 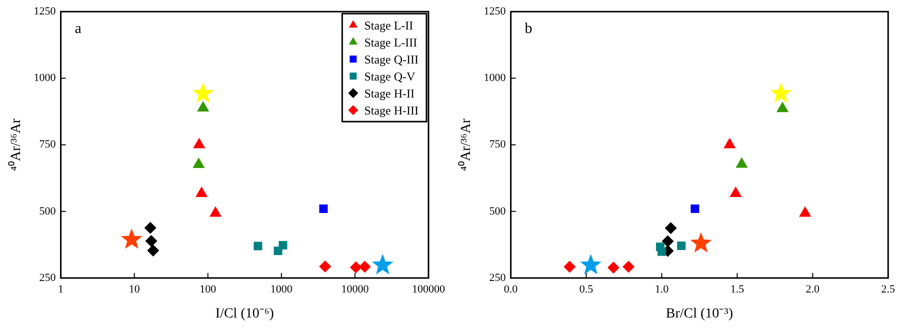 I want to click on x-tick-label: 0.0, so click(x=511, y=289).